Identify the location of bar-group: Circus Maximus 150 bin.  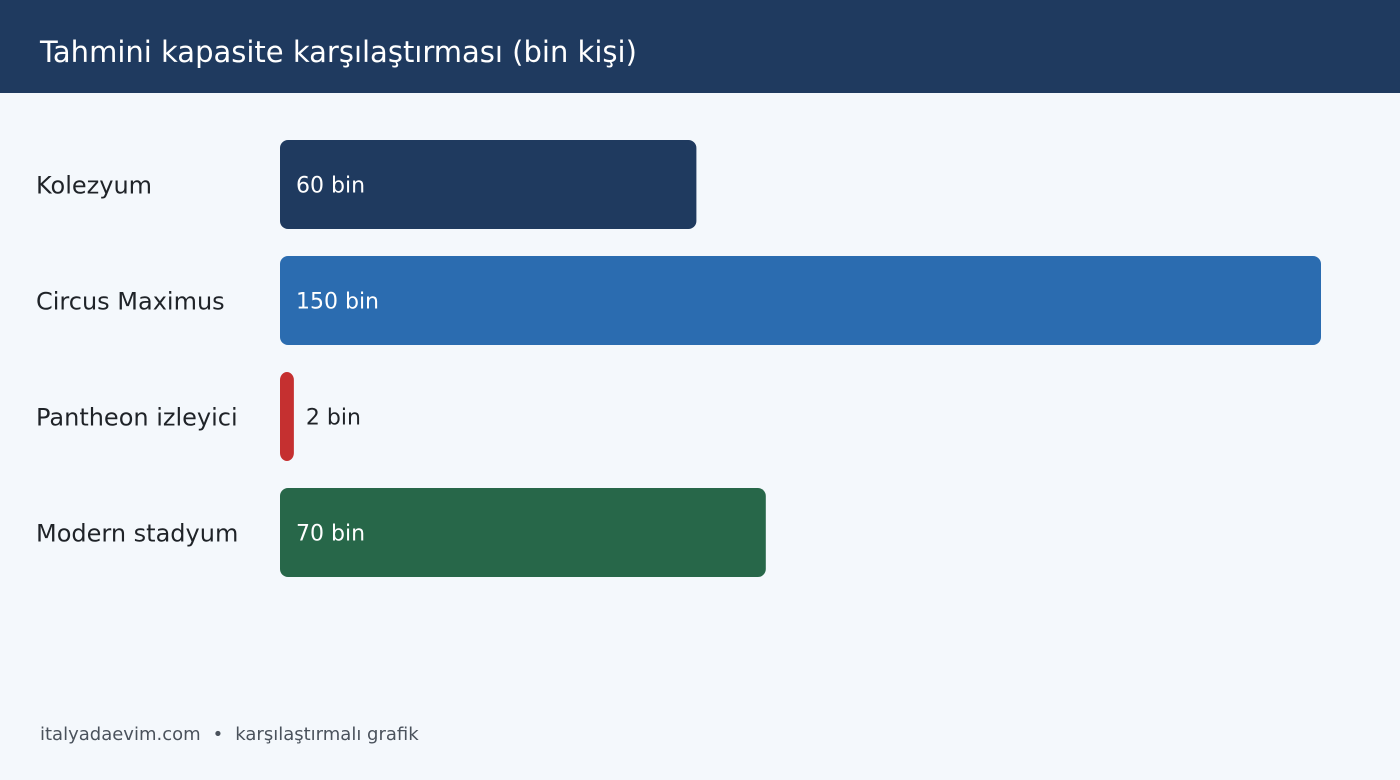
(678, 300).